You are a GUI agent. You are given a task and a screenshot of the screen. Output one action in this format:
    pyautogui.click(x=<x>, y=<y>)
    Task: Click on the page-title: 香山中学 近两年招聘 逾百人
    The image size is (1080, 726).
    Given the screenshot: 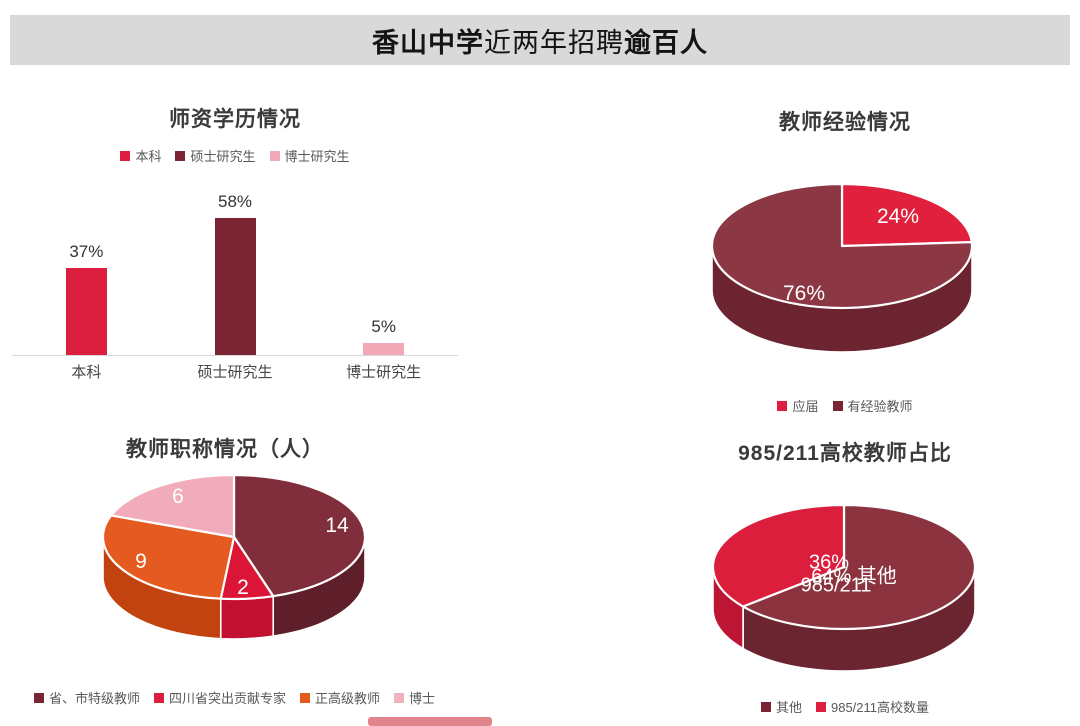 What is the action you would take?
    pyautogui.click(x=540, y=40)
    